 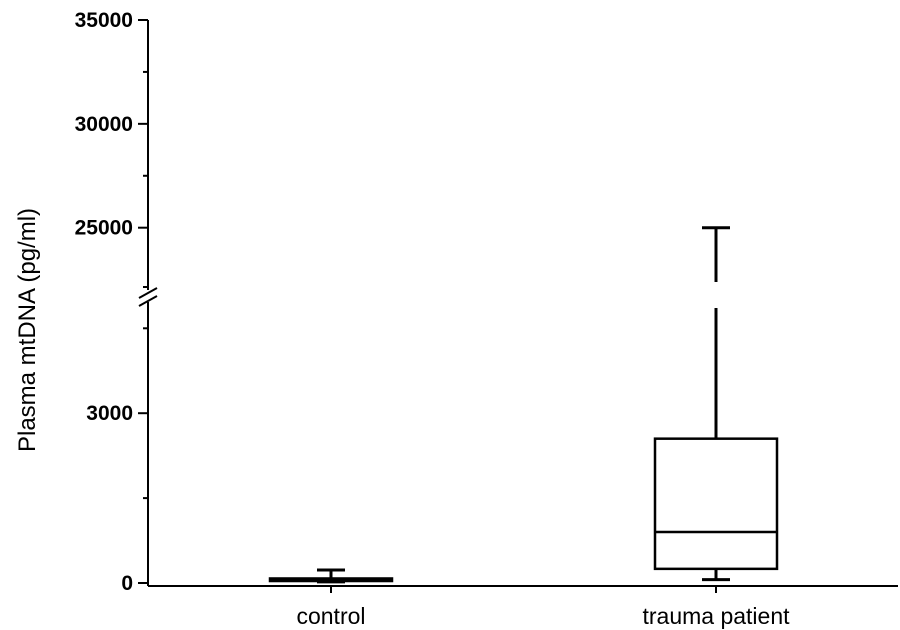 What do you see at coordinates (104, 20) in the screenshot?
I see `y-tick-label: 35000` at bounding box center [104, 20].